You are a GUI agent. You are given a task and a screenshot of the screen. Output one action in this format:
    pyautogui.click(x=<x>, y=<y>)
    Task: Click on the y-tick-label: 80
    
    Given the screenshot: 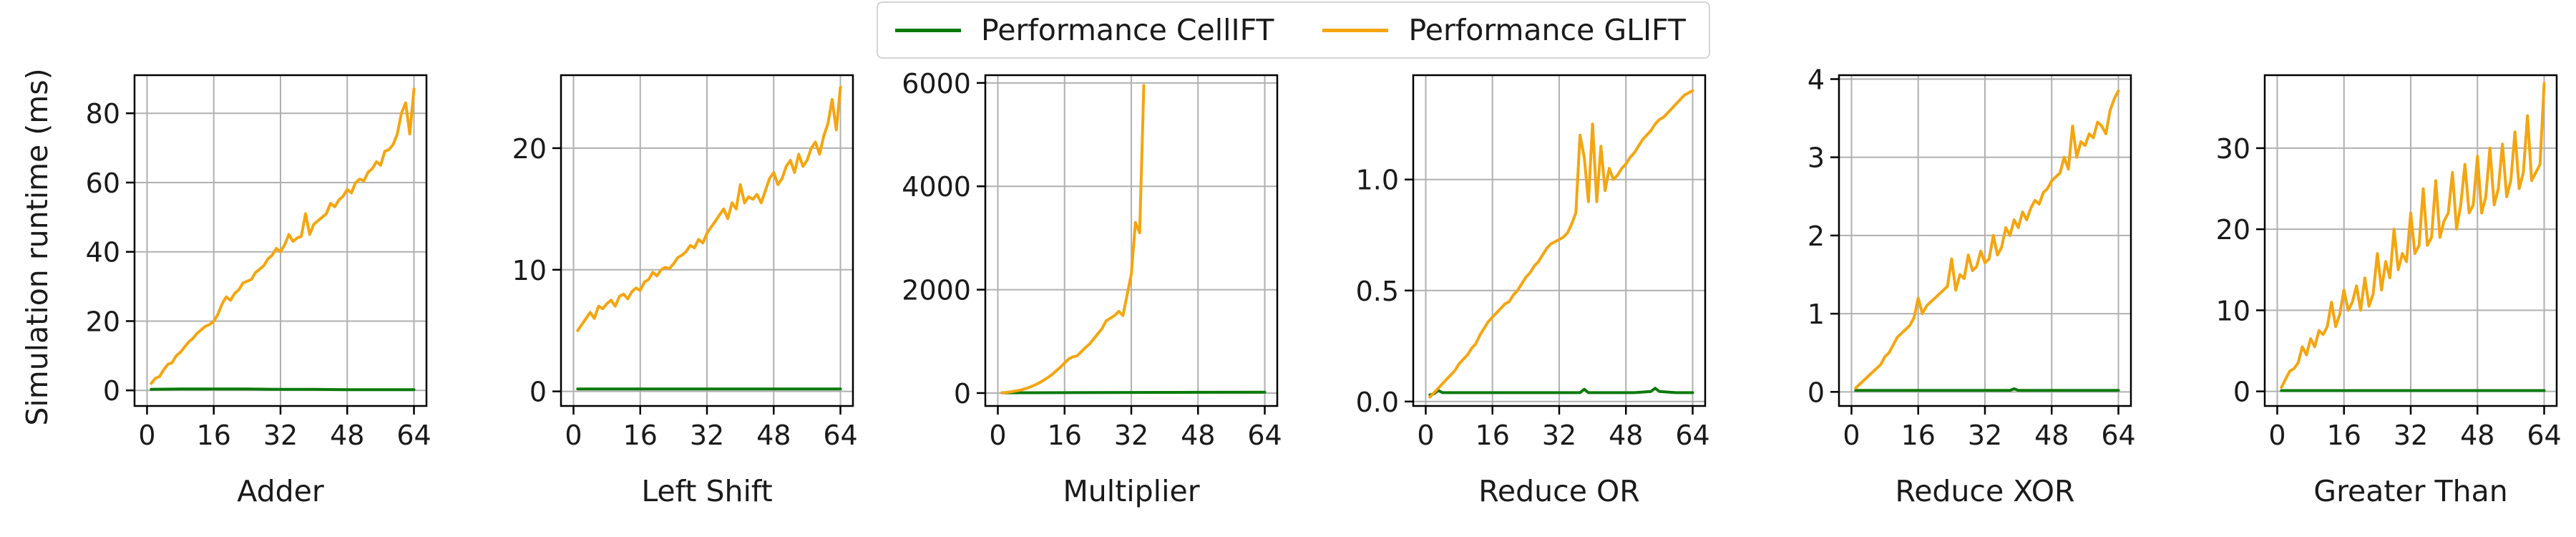 What is the action you would take?
    pyautogui.click(x=103, y=114)
    